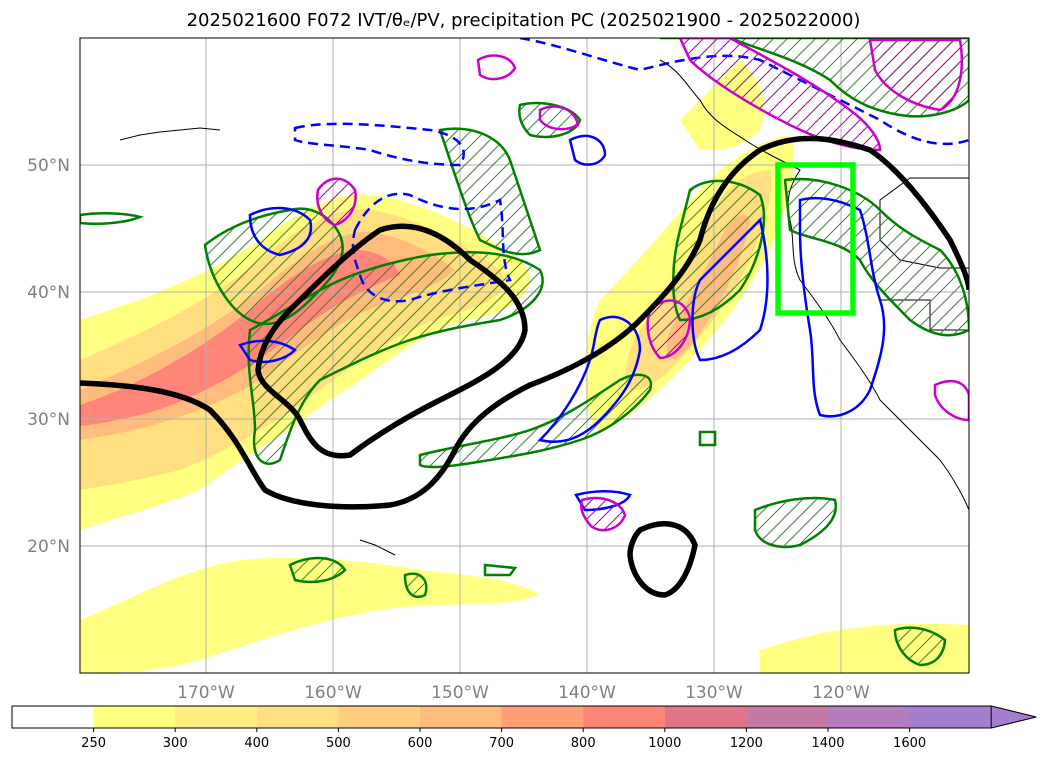 This screenshot has height=767, width=1047. What do you see at coordinates (583, 743) in the screenshot?
I see `colorbar-tick-label: 800` at bounding box center [583, 743].